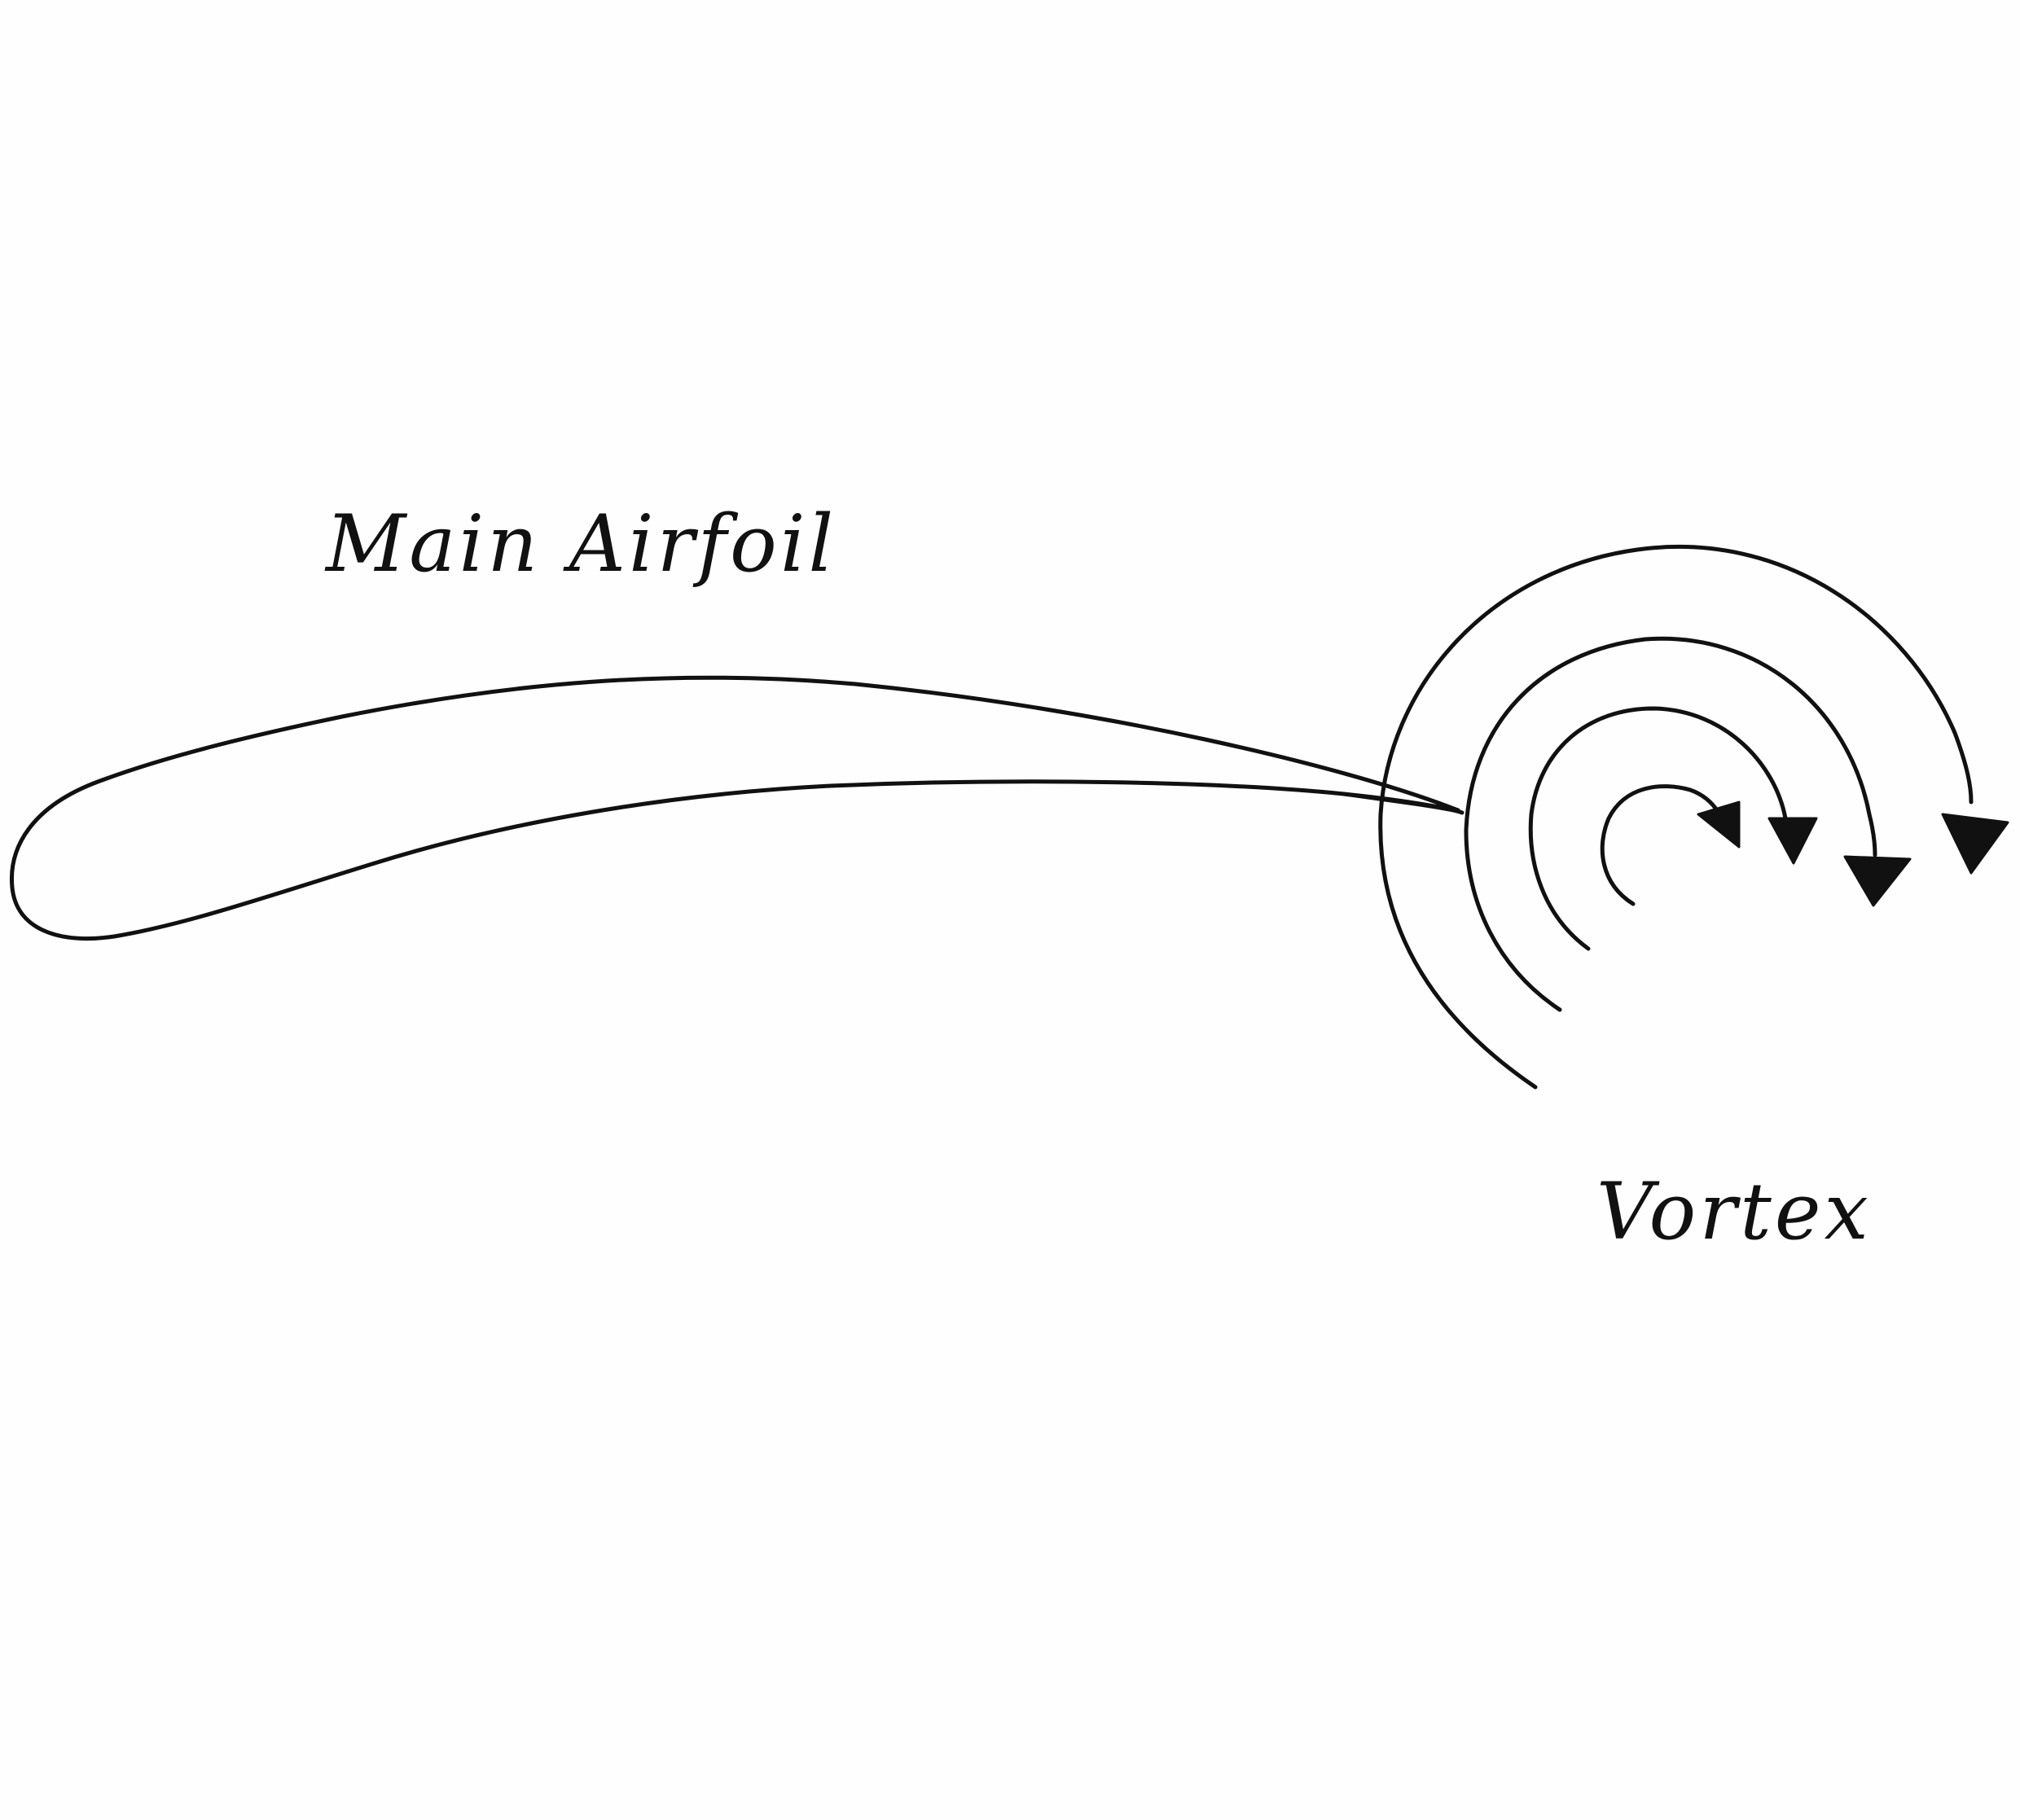 The width and height of the screenshot is (2020, 1820). Describe the element at coordinates (734, 808) in the screenshot. I see `airfoil-outline` at that location.